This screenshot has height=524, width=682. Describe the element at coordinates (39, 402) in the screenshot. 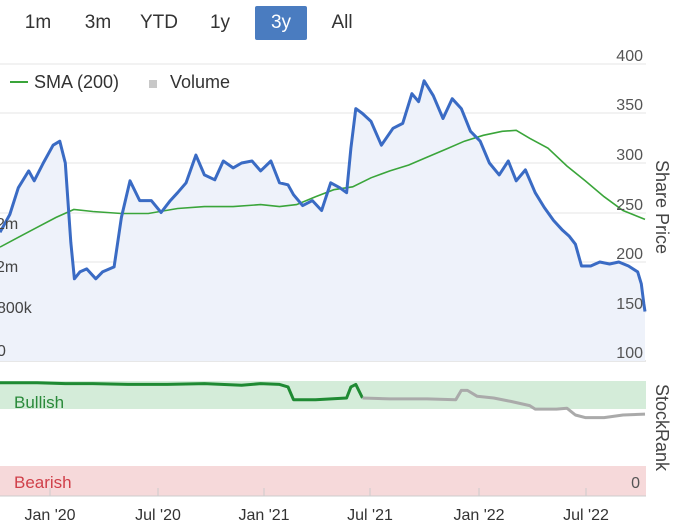

I see `bullish-label: Bullish` at that location.